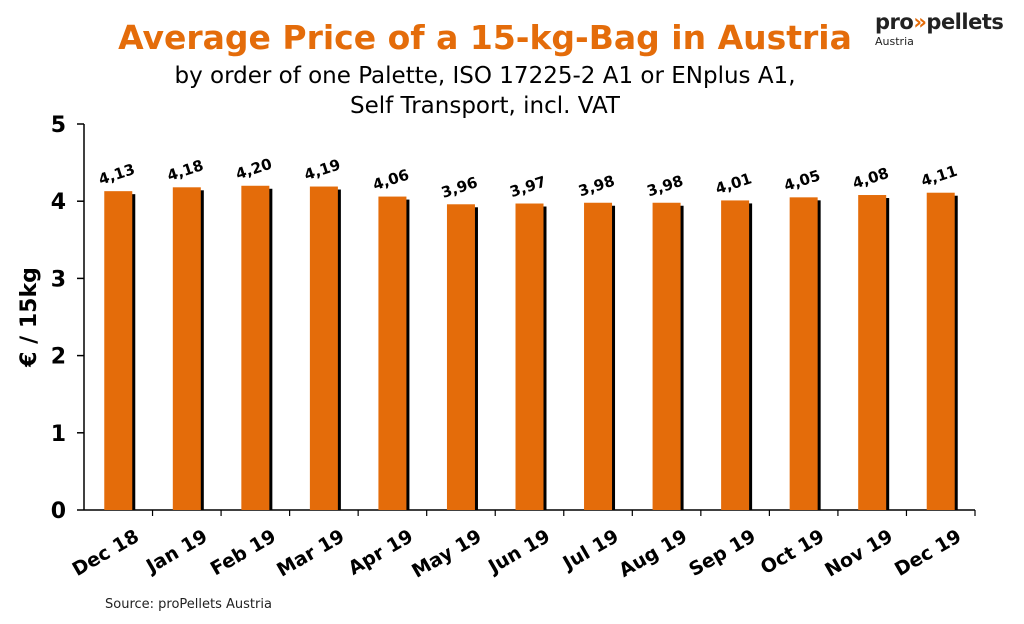 The height and width of the screenshot is (624, 1024). I want to click on data-label: 4,06, so click(390, 180).